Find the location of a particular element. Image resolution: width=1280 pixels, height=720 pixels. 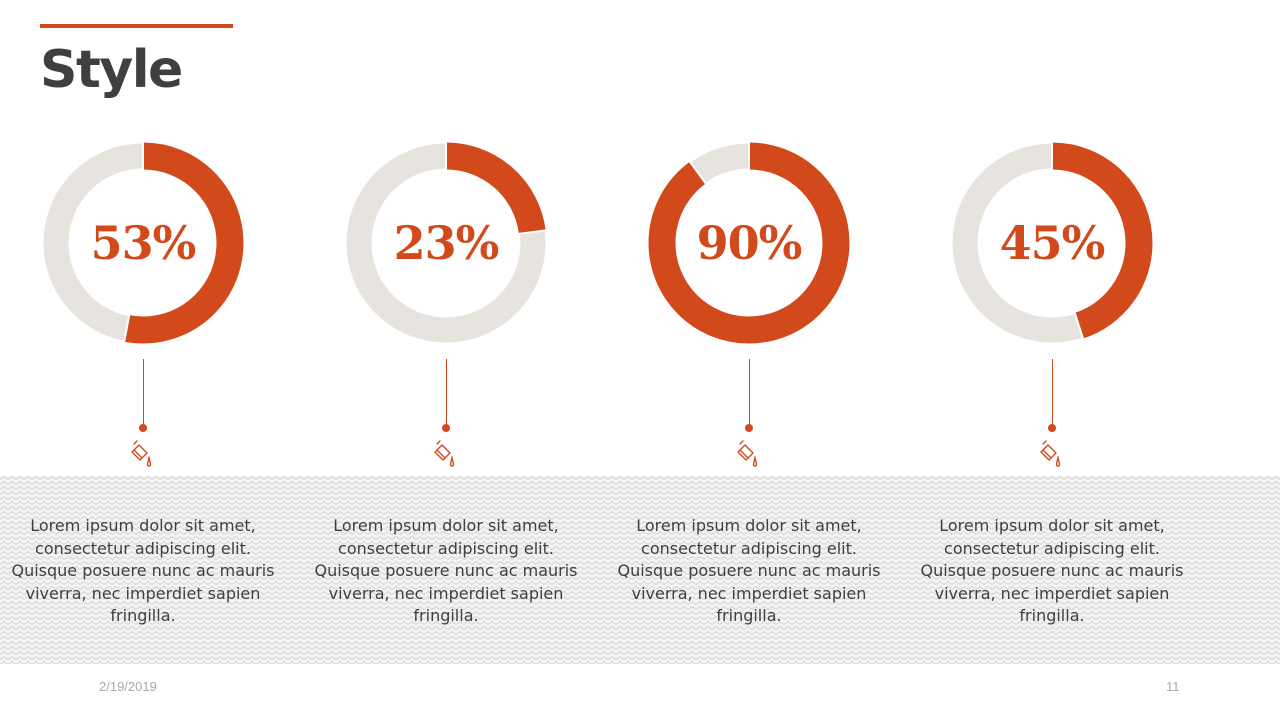

slide-title: Style is located at coordinates (111, 70).